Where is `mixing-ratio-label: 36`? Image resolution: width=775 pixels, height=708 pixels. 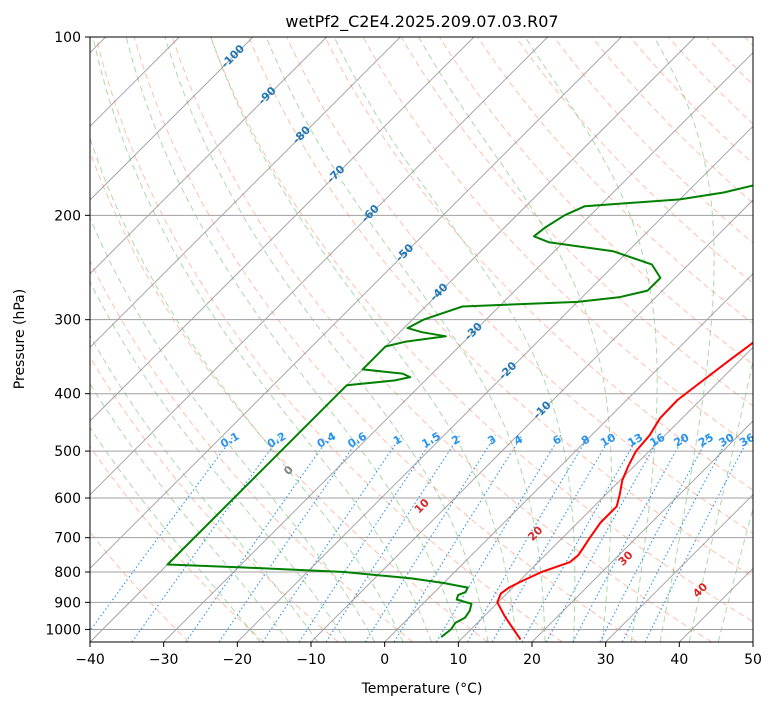 mixing-ratio-label: 36 is located at coordinates (747, 440).